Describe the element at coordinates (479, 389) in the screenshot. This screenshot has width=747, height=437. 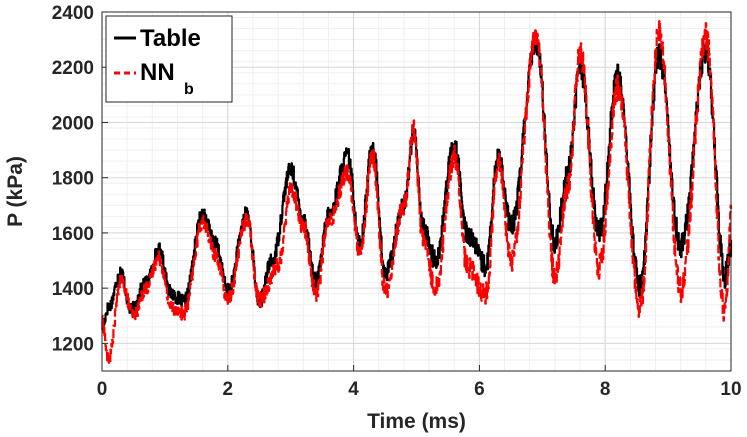
I see `x-tick-label: 6` at that location.